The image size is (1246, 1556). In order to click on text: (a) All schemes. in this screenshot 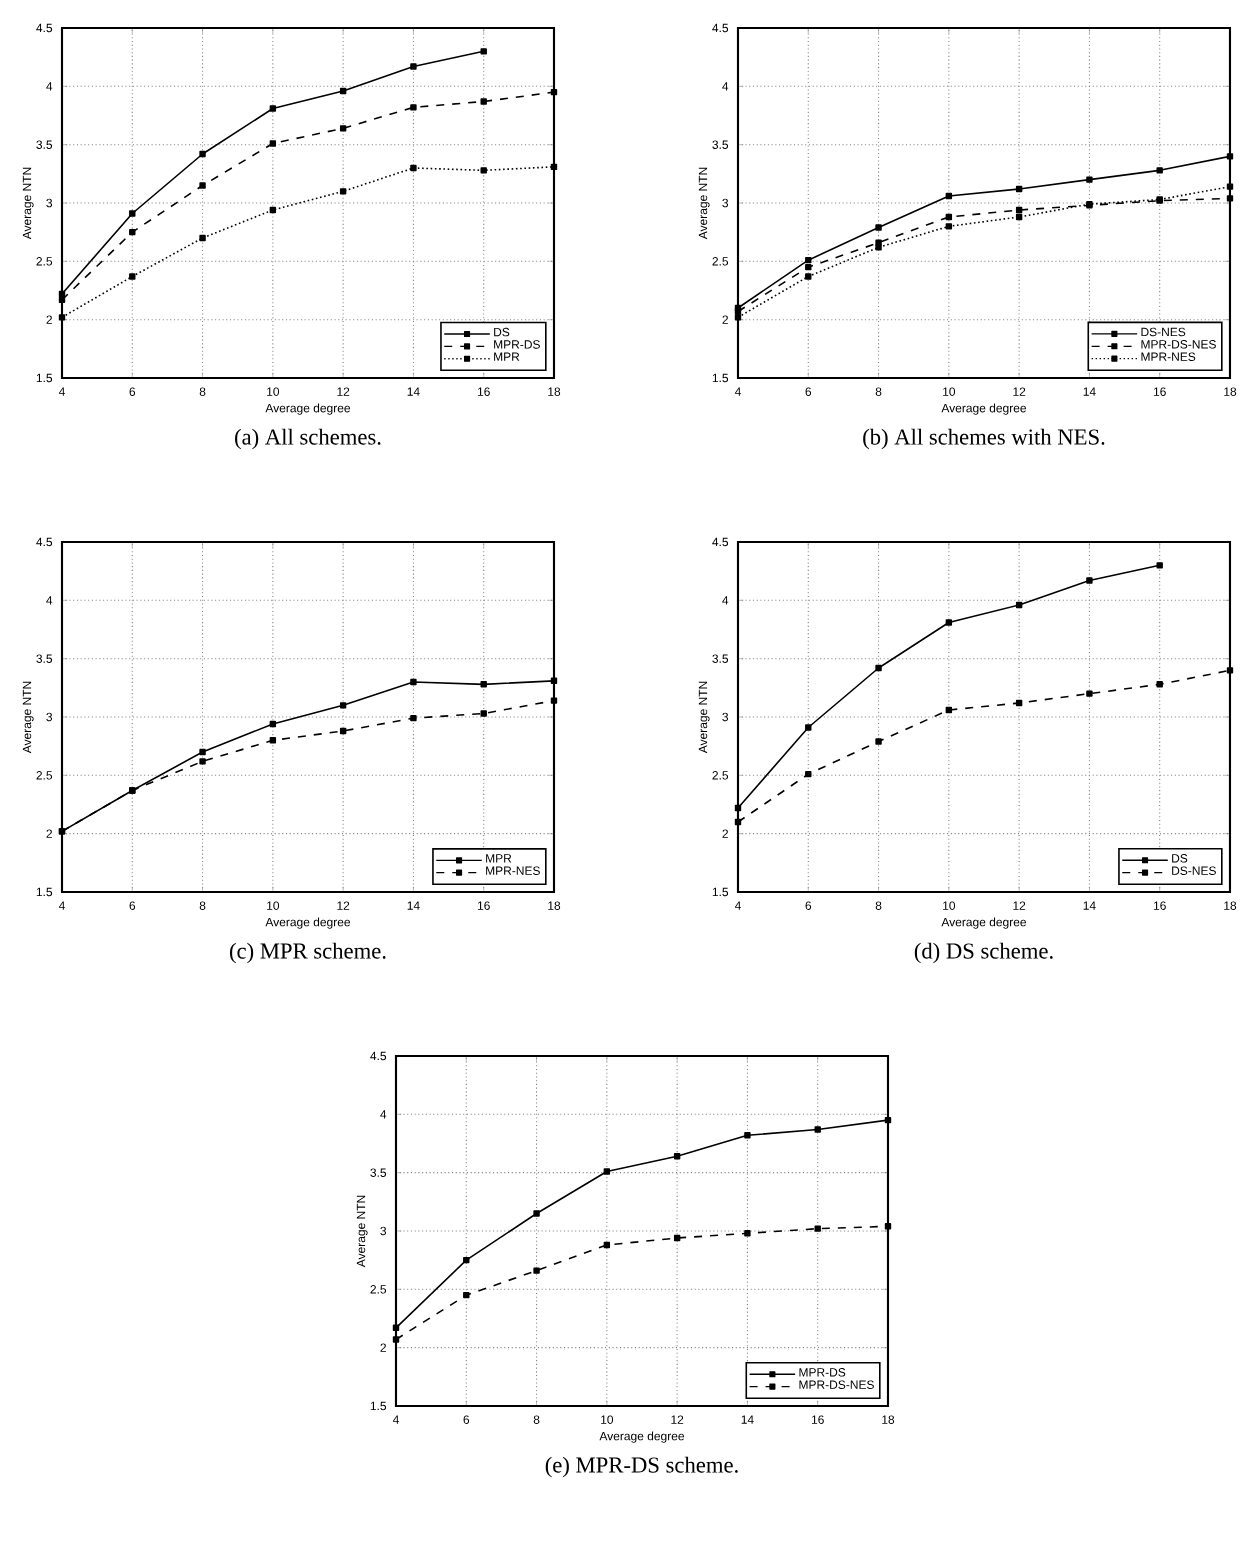, I will do `click(308, 439)`.